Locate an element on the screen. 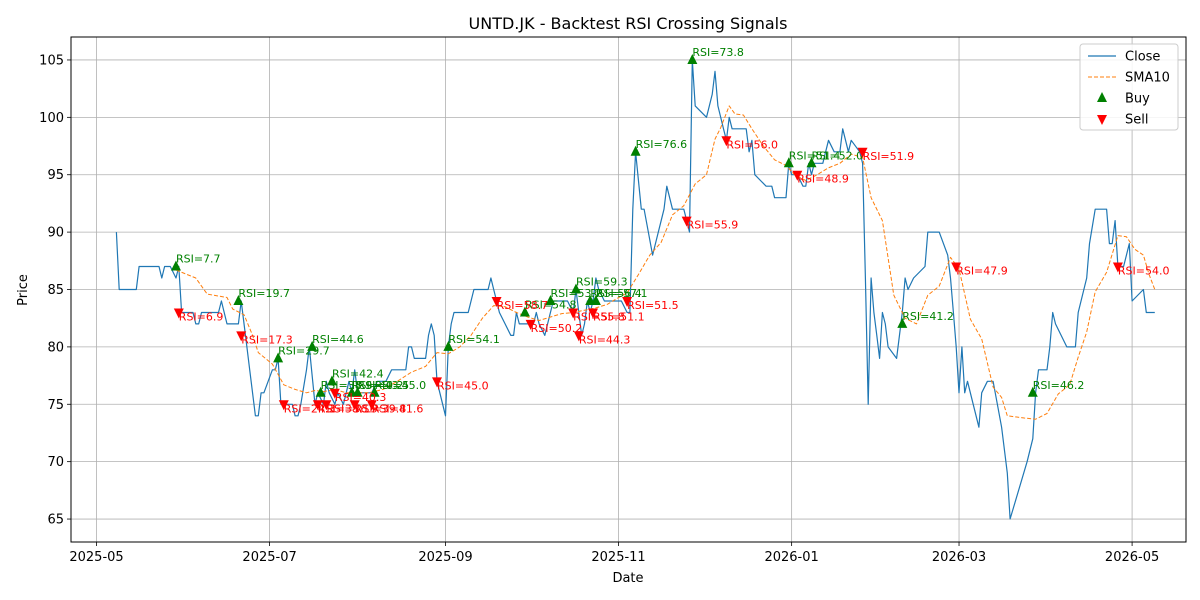 Image resolution: width=1200 pixels, height=600 pixels. sell-annotation: RSI=51.5 is located at coordinates (653, 305).